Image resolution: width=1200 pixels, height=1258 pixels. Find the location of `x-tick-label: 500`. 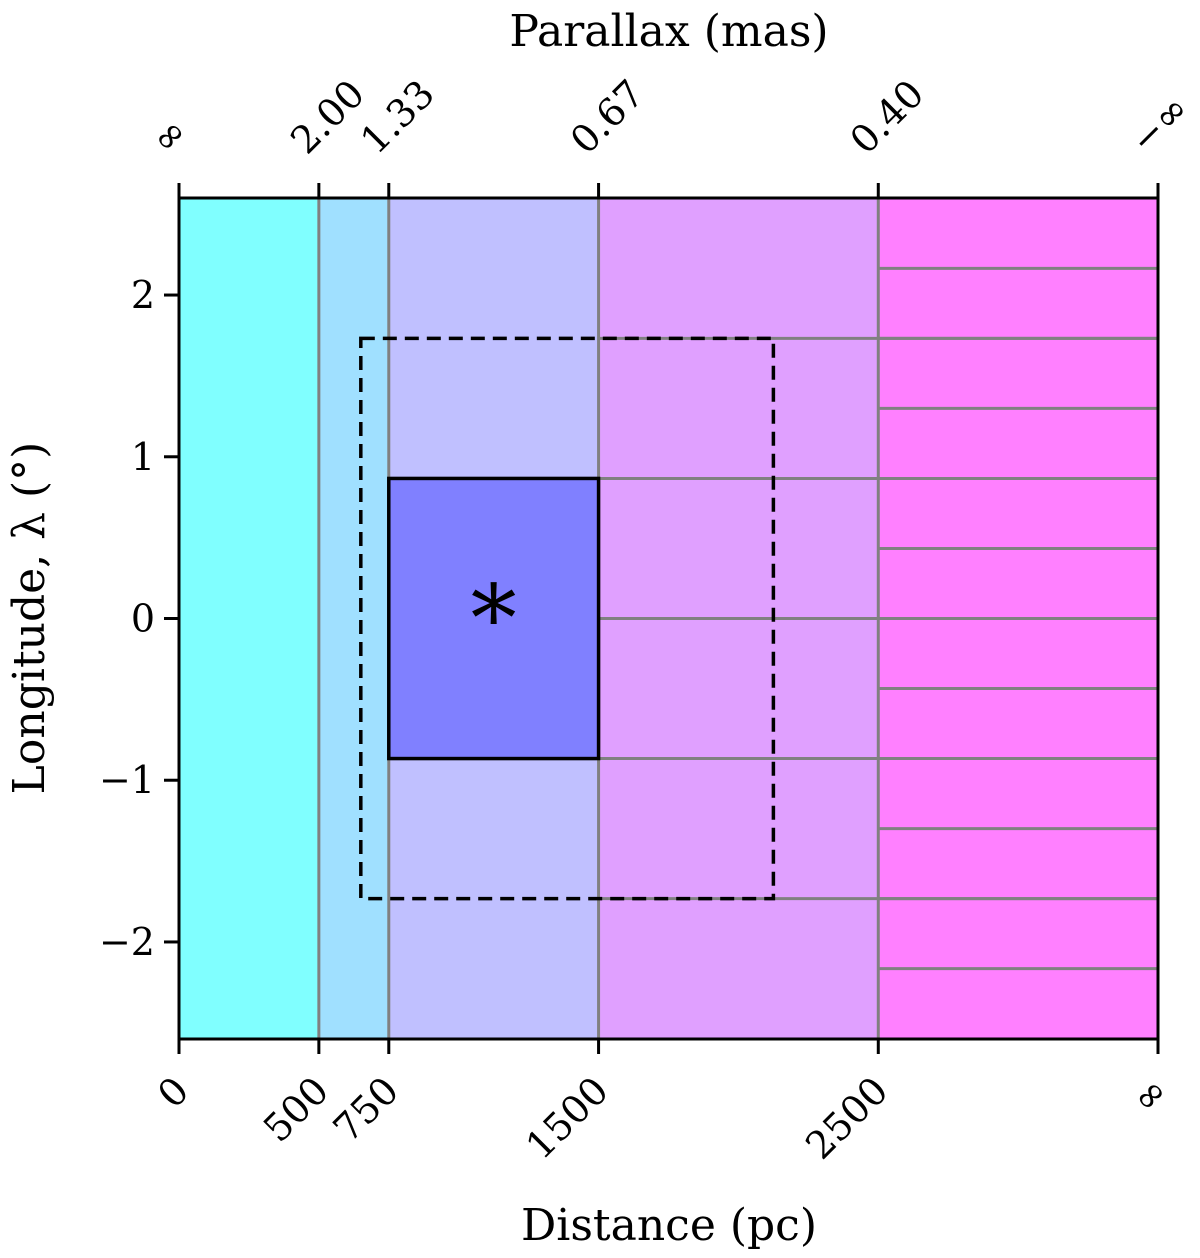

x-tick-label: 500 is located at coordinates (296, 1109).